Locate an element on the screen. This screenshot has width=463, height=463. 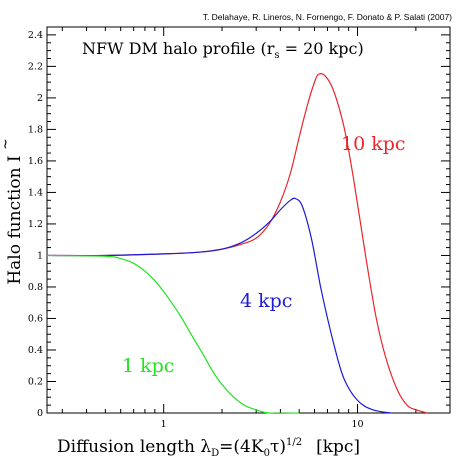
chart-title: NFW DM halo profile (rs = 20 kpc) is located at coordinates (223, 50).